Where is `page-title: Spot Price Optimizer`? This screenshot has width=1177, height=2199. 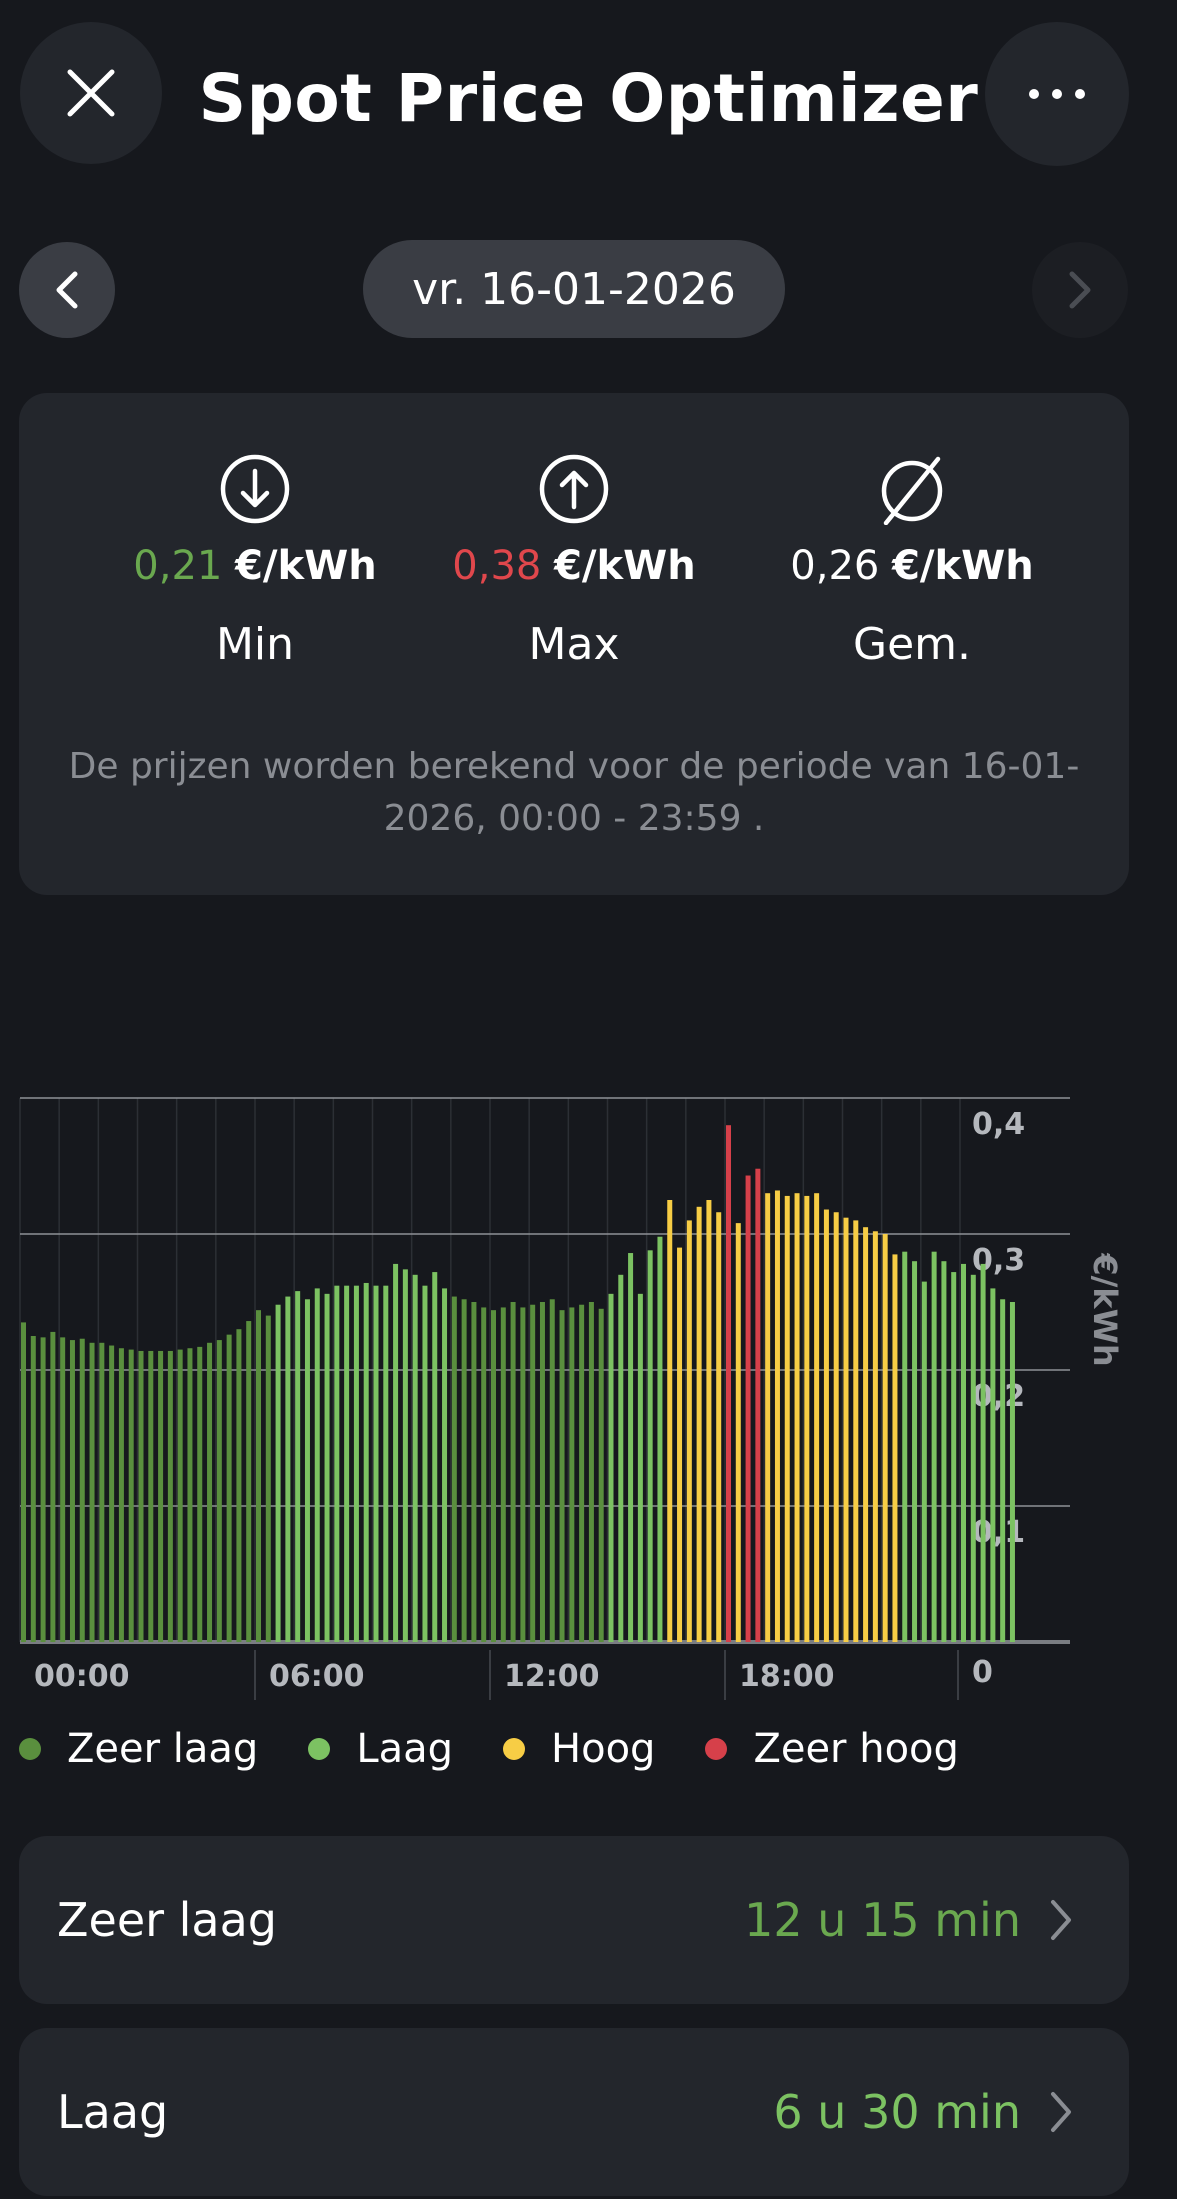 page-title: Spot Price Optimizer is located at coordinates (588, 98).